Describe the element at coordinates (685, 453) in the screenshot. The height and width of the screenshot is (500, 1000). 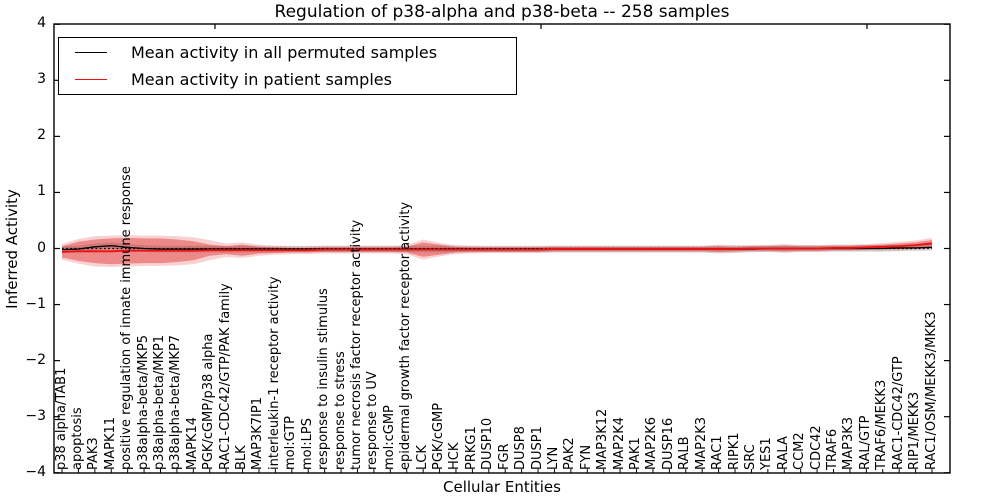
I see `x-tick-label: RALB` at that location.